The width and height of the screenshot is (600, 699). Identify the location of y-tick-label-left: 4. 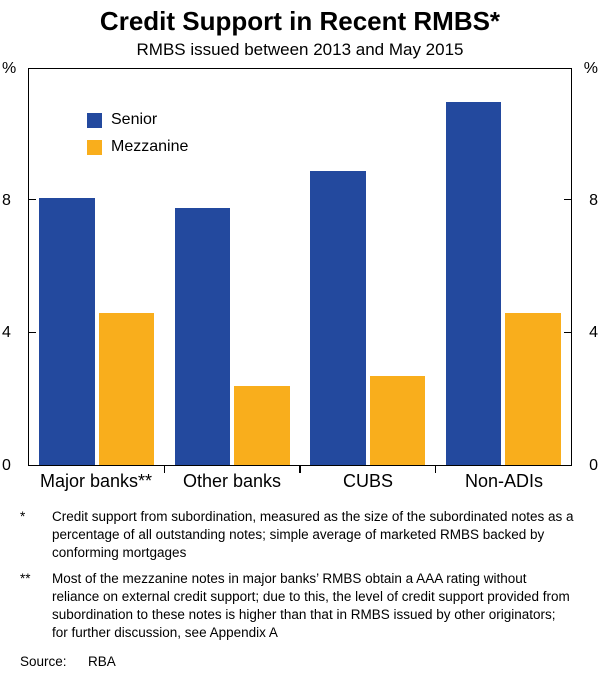
(6, 333).